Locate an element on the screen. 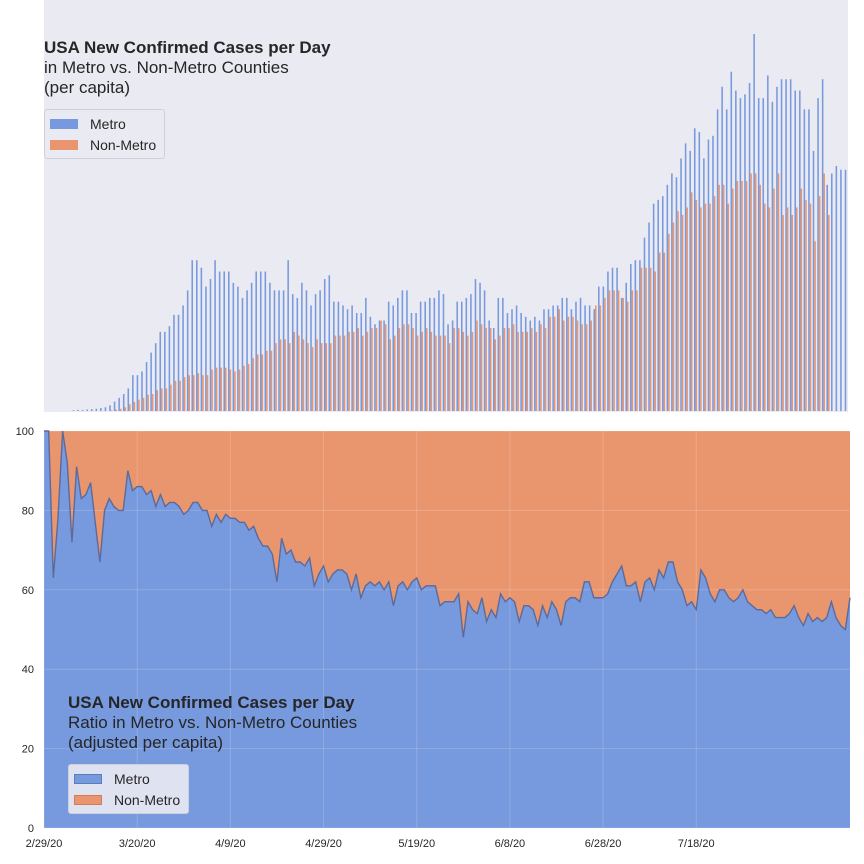 This screenshot has width=864, height=864. top-chart-title: USA New Confirmed Cases per Day is located at coordinates (187, 47).